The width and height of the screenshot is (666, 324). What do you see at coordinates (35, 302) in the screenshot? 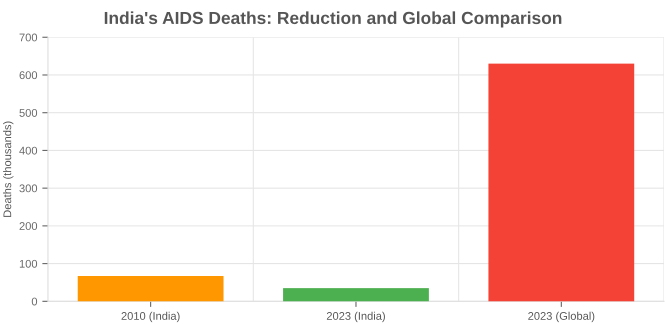
I see `y-tick-label: 0` at bounding box center [35, 302].